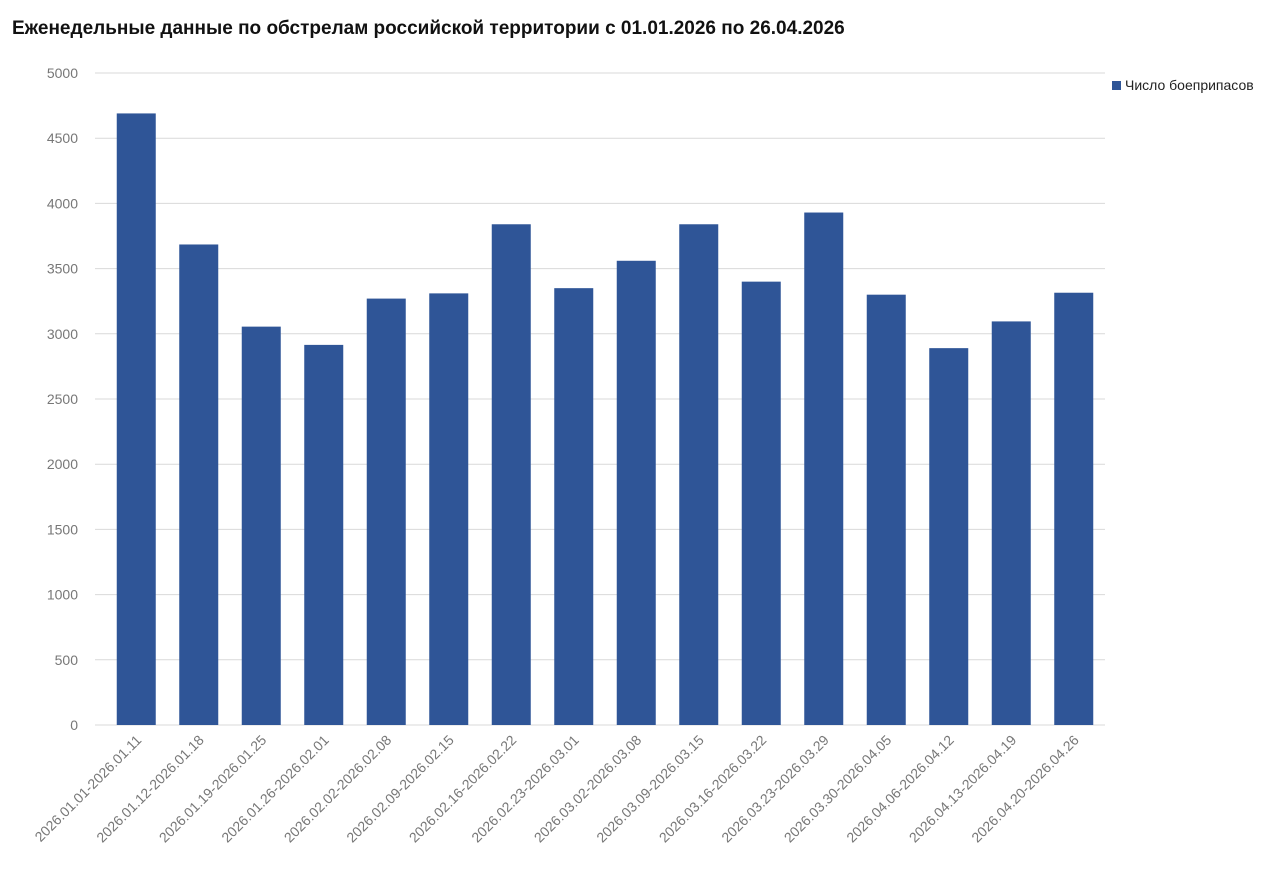 The width and height of the screenshot is (1280, 881). What do you see at coordinates (150, 789) in the screenshot?
I see `x-tick-label: 2026.01.12-2026.01.18` at bounding box center [150, 789].